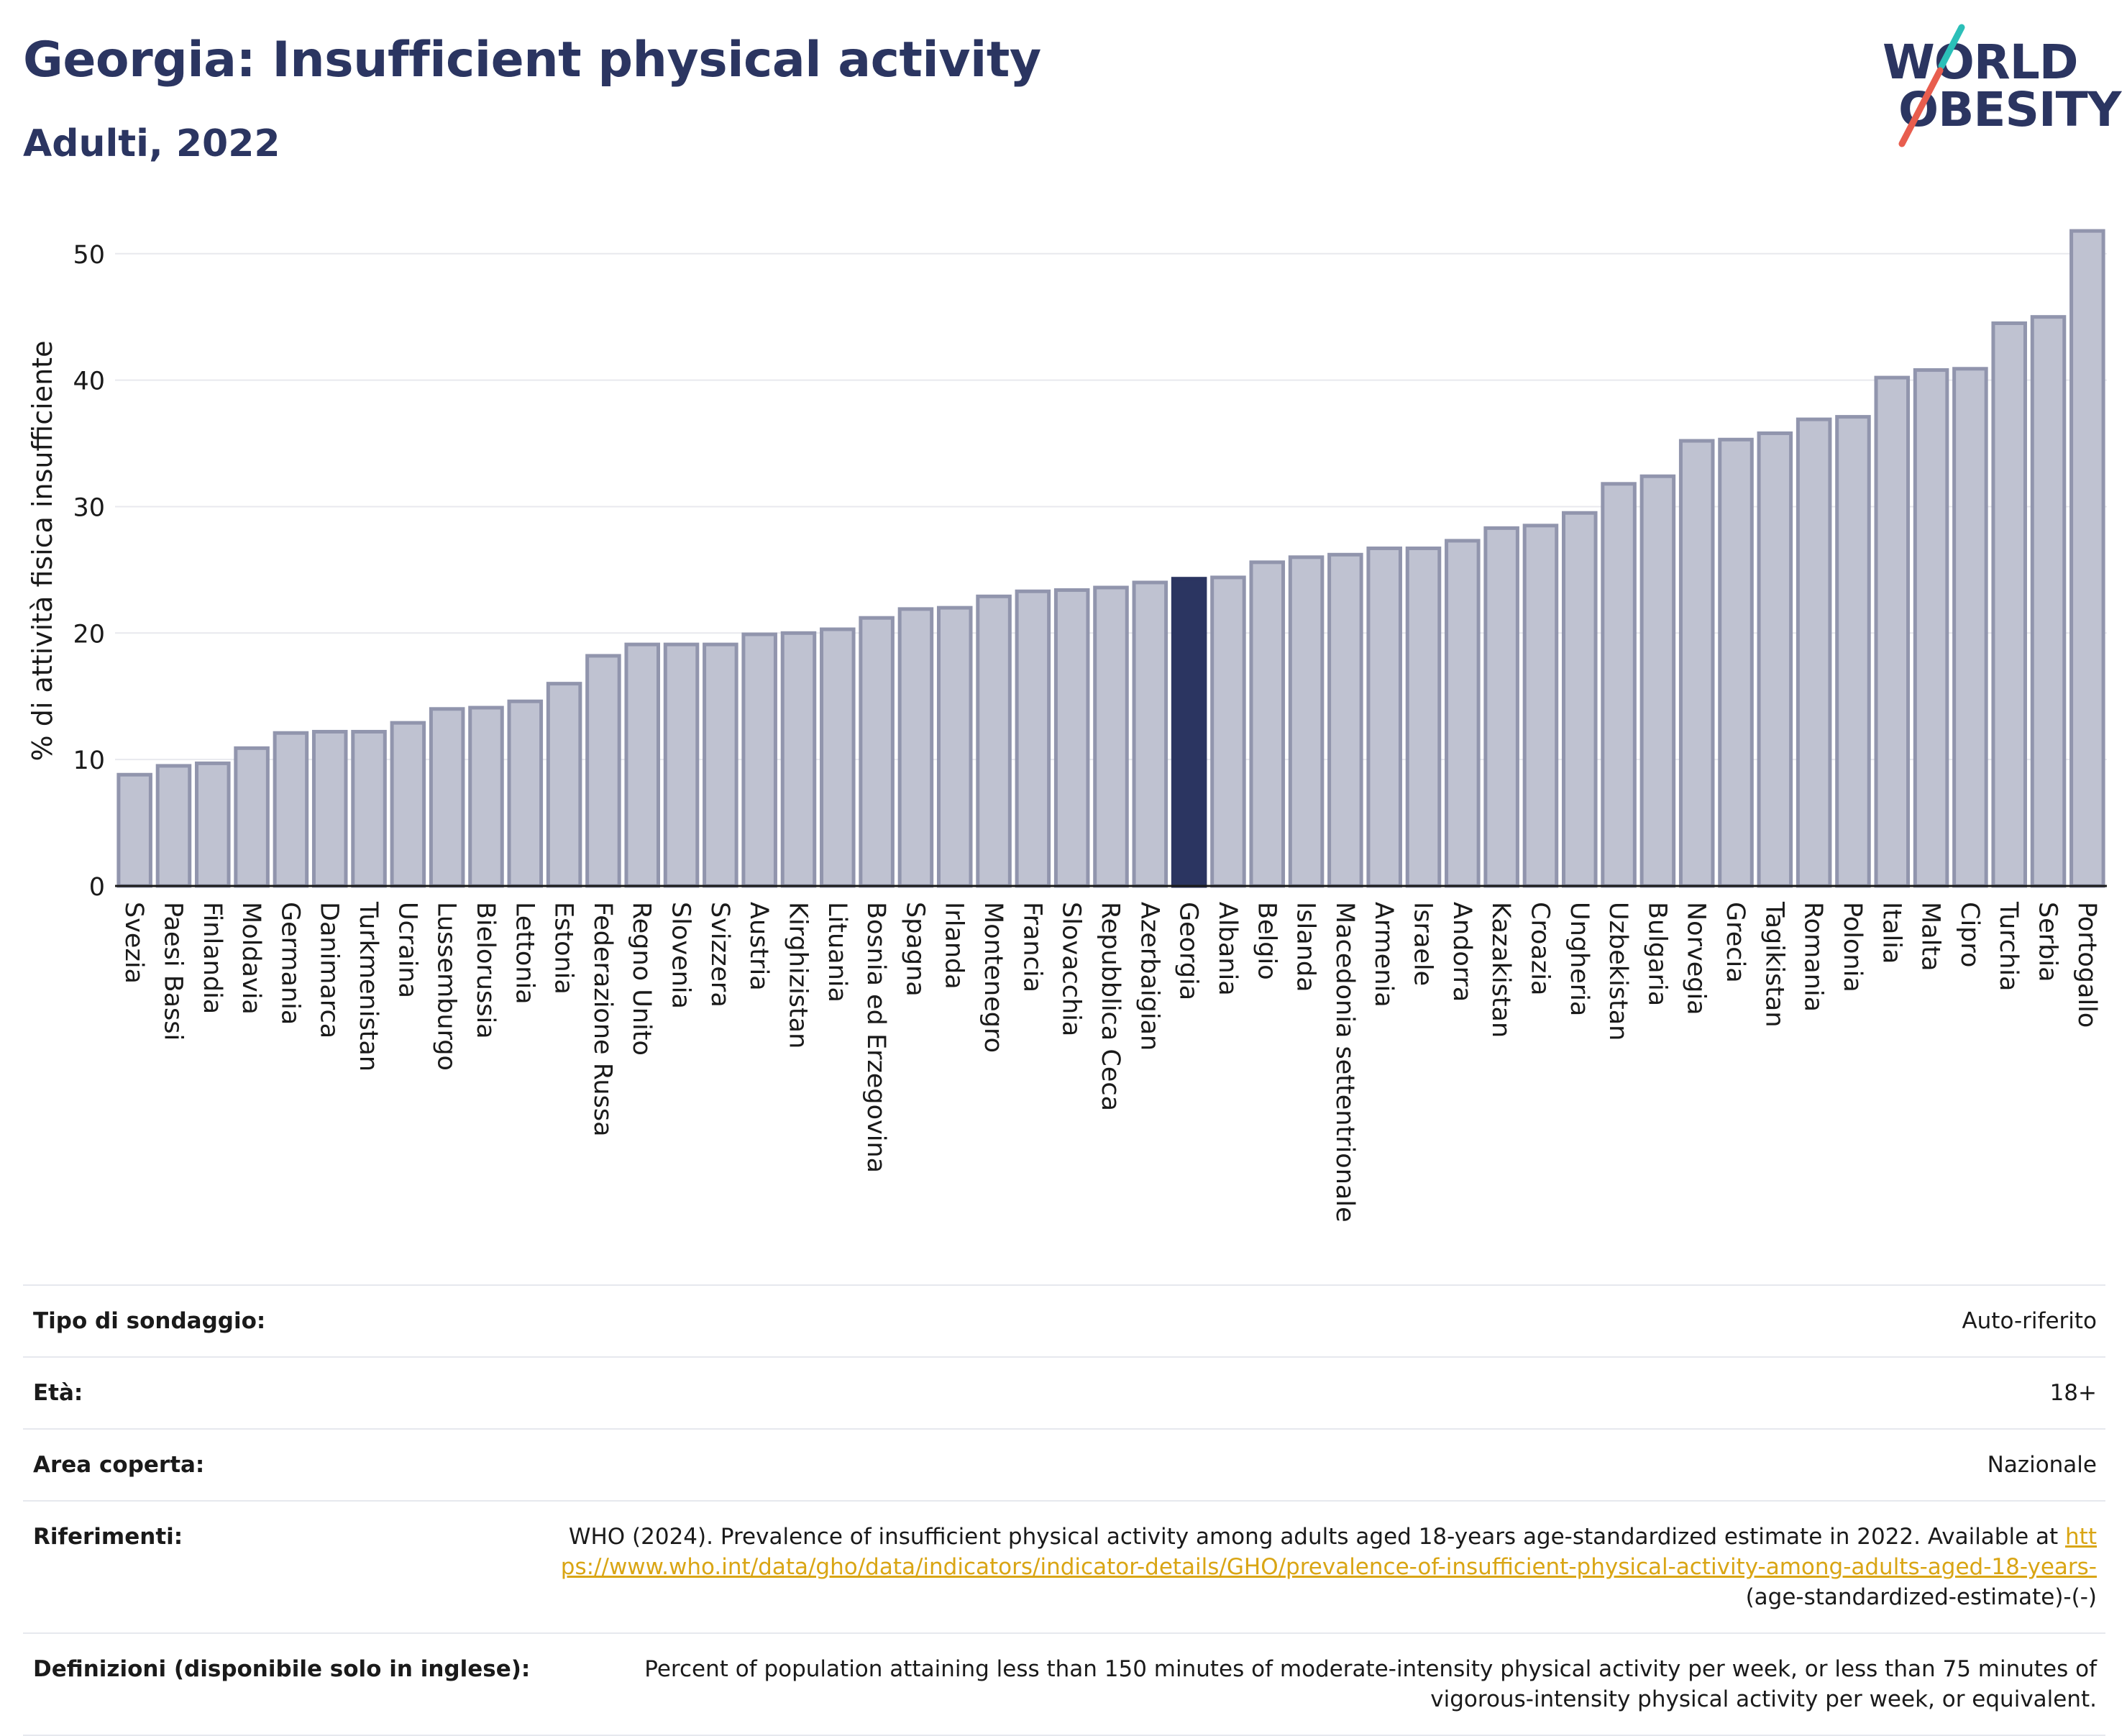 The height and width of the screenshot is (1736, 2127). Describe the element at coordinates (1921, 1597) in the screenshot. I see `reference-suffix: (age-standardized-estimate)-(-)` at that location.